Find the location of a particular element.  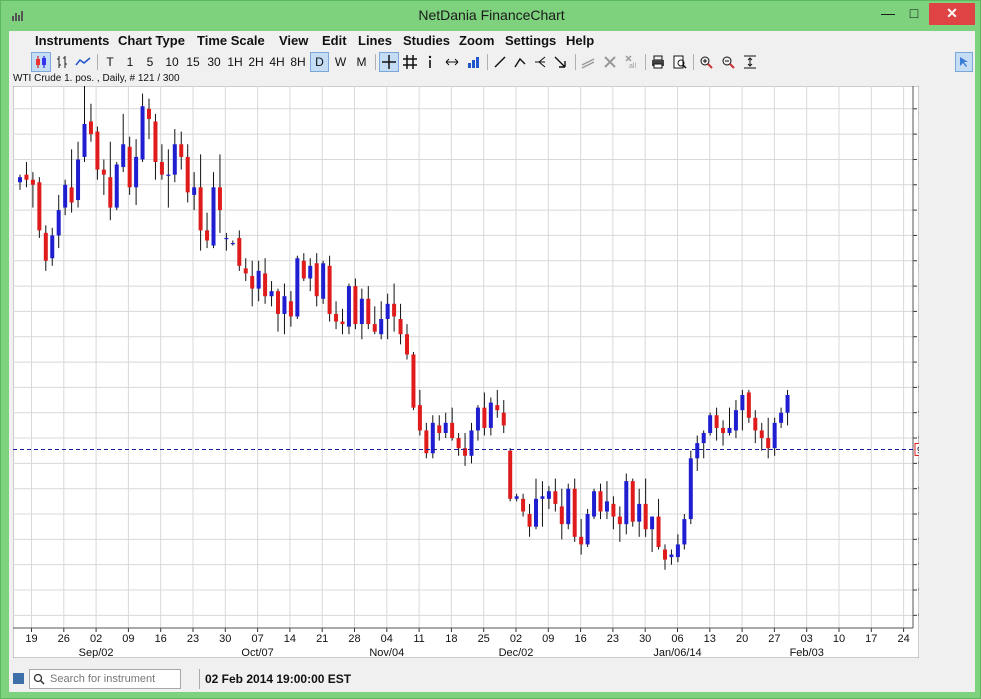

timescale-10-button: 10 is located at coordinates (172, 62).